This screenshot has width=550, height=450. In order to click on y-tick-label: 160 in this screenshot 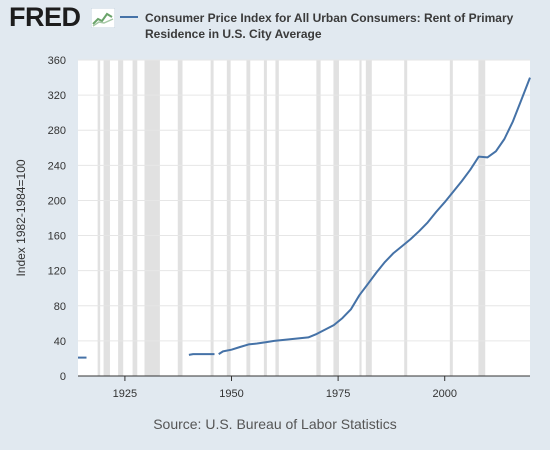, I will do `click(57, 237)`.